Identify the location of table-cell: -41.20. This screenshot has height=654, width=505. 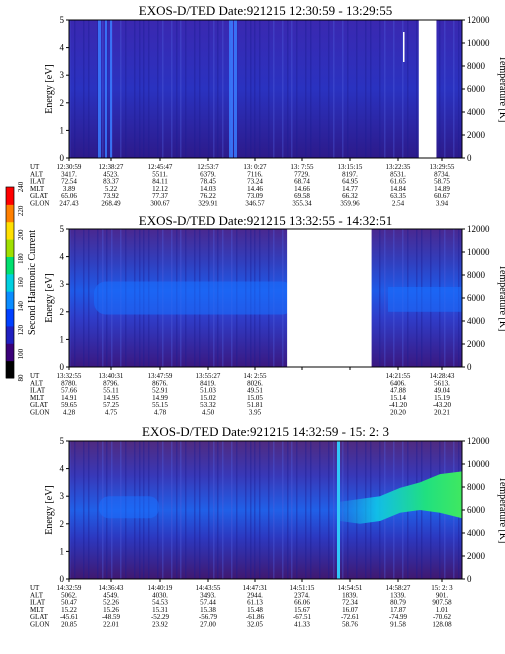
(398, 405).